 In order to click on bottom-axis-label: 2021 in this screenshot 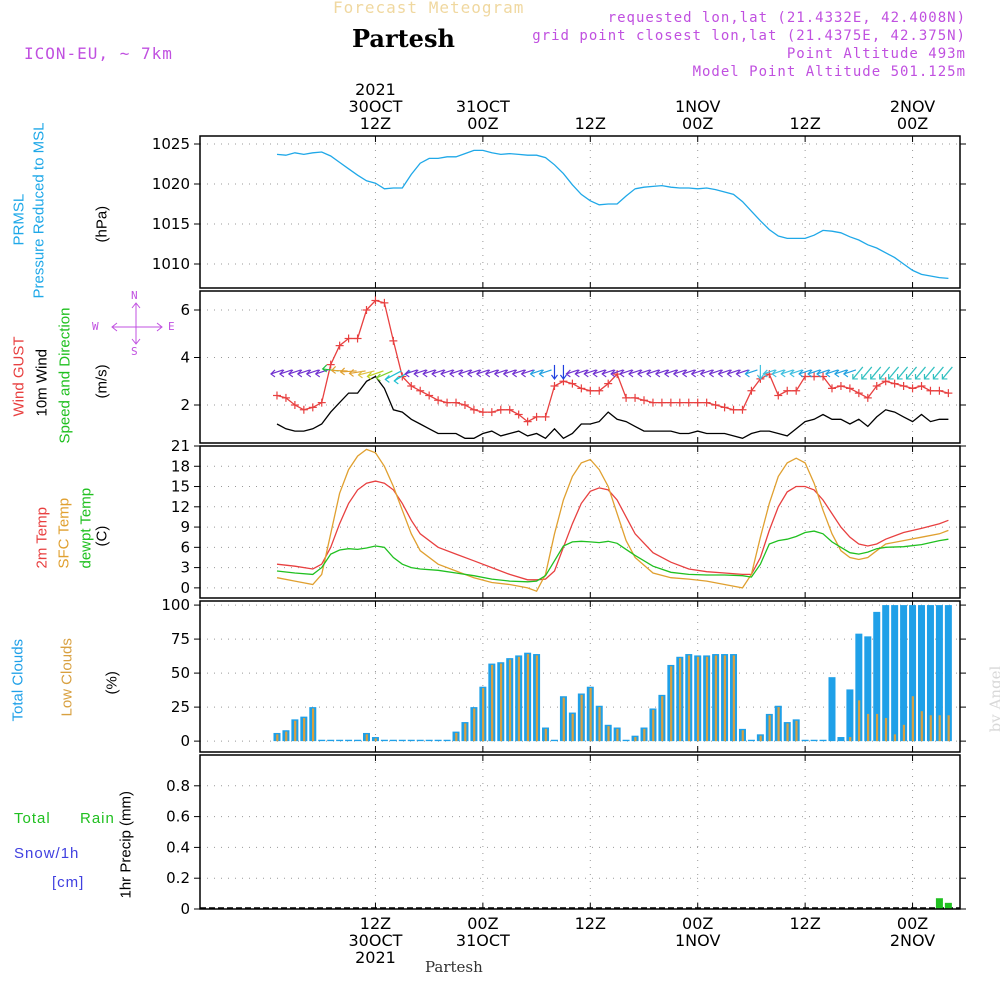, I will do `click(375, 957)`.